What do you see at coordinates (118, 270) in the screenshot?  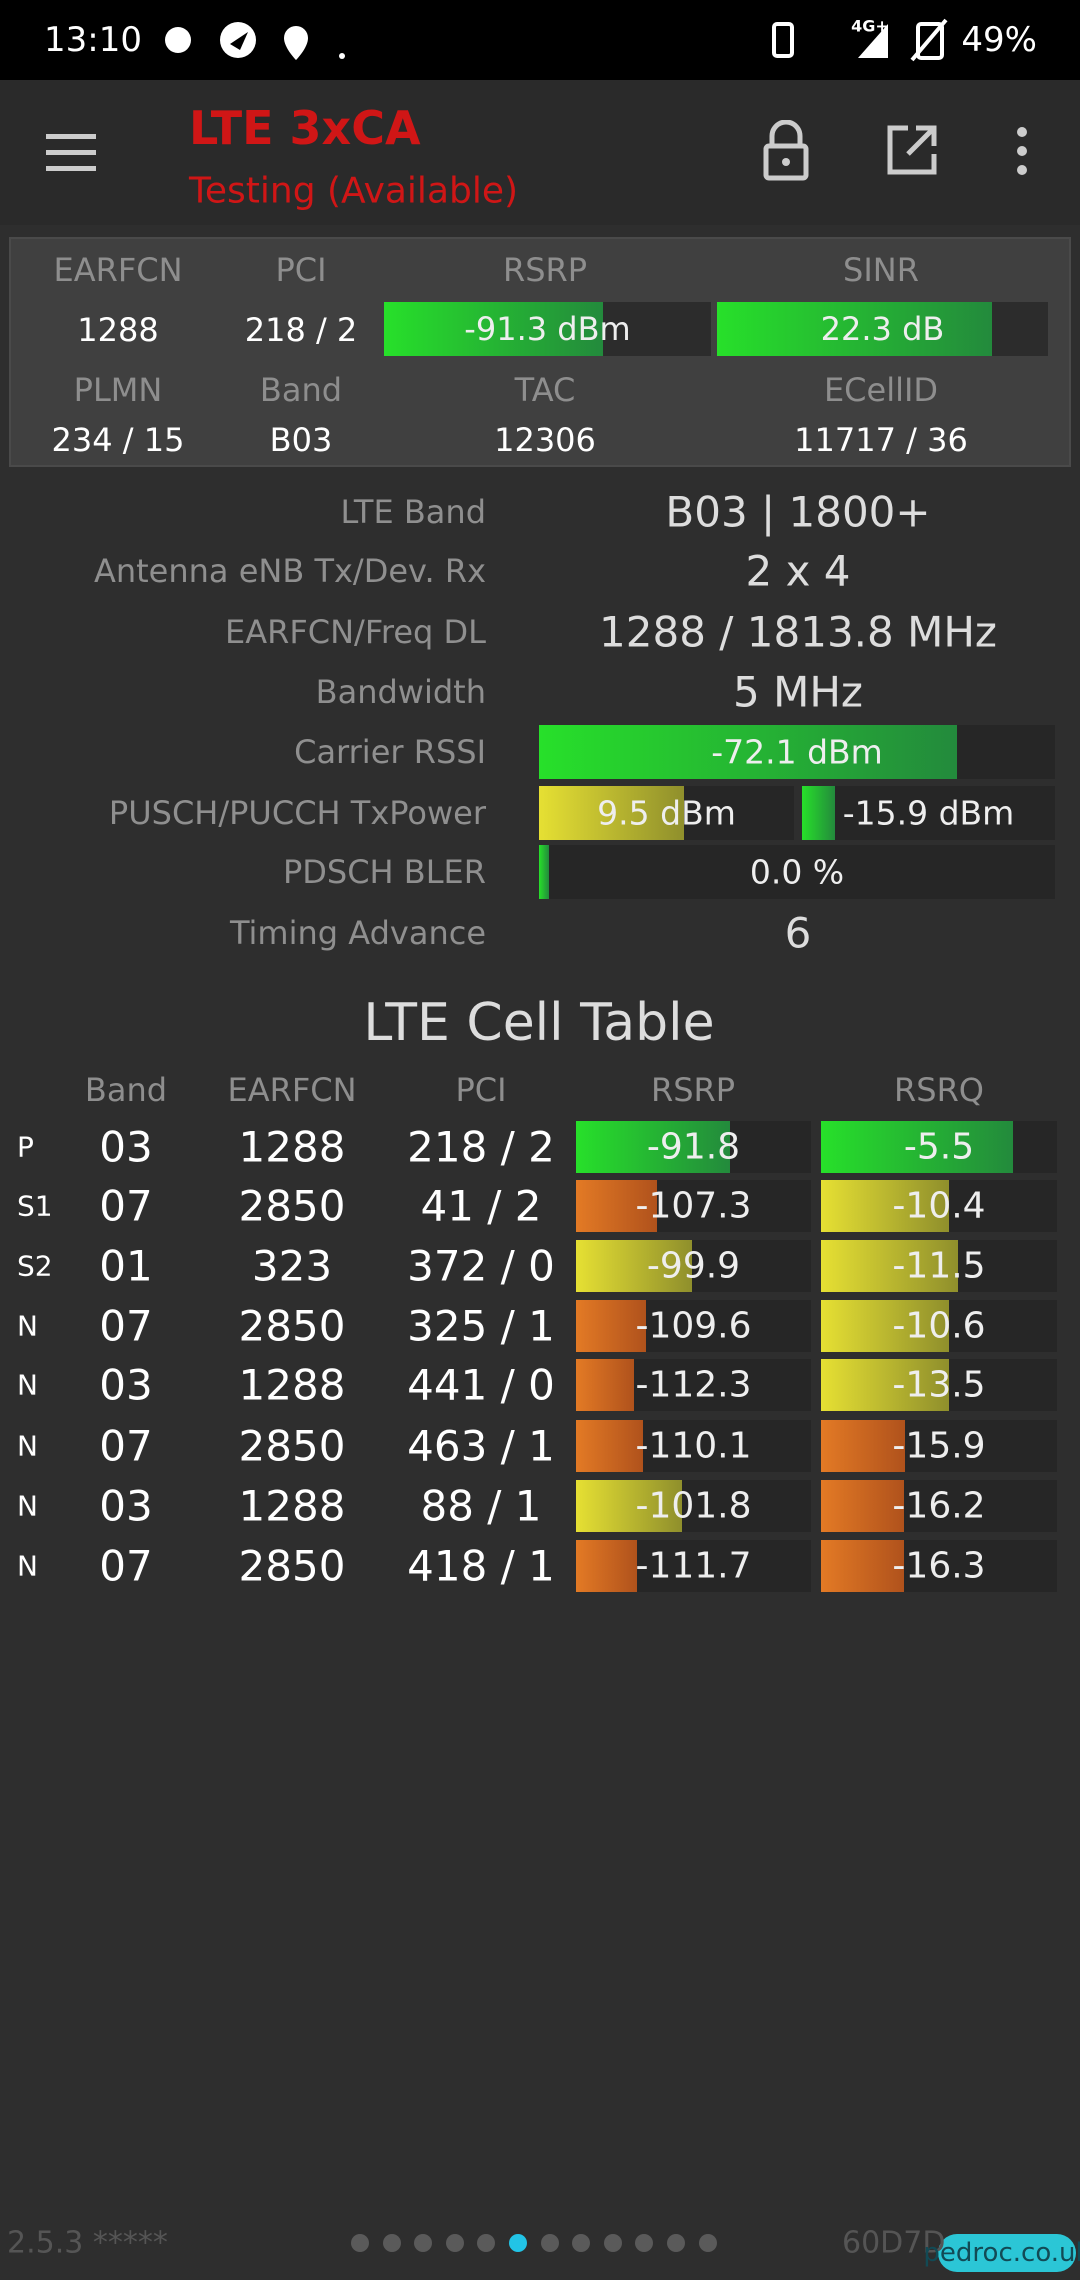 I see `summary-header: EARFCN` at bounding box center [118, 270].